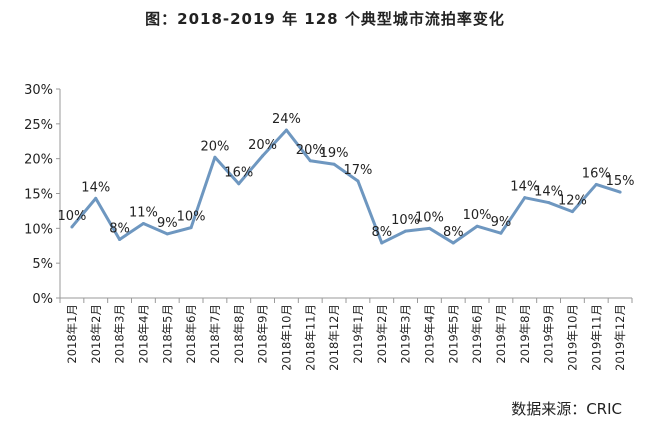  What do you see at coordinates (310, 337) in the screenshot?
I see `x-tick-label: 2018年11月` at bounding box center [310, 337].